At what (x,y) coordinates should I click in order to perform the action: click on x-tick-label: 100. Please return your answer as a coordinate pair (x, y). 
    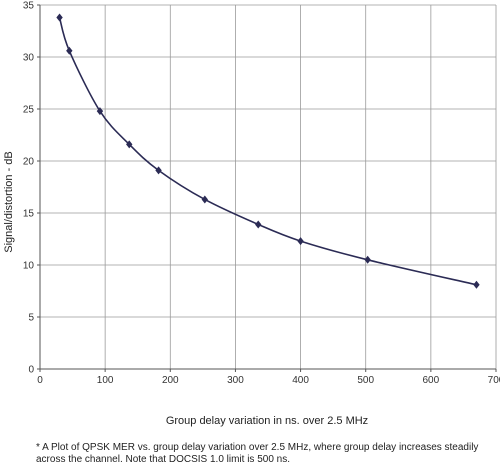
    Looking at the image, I should click on (105, 380).